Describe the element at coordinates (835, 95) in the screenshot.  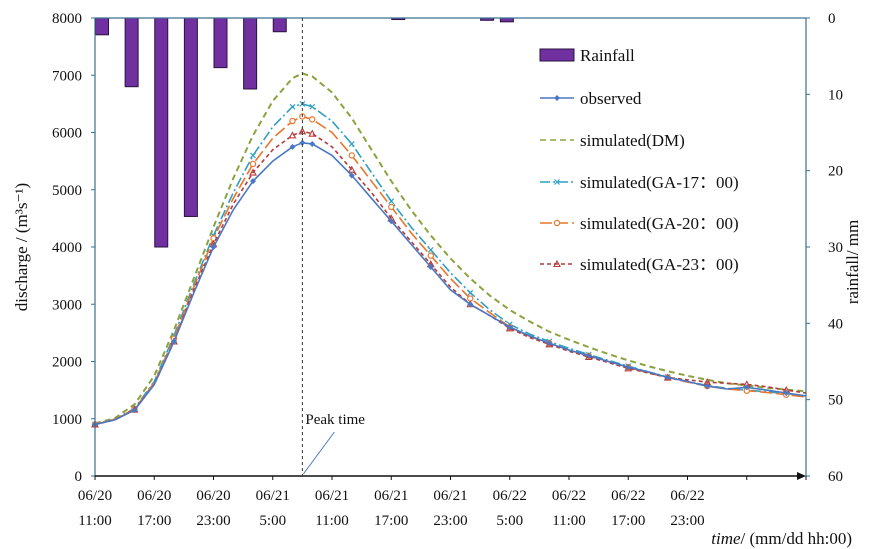
I see `y2-tick-label: 10` at that location.